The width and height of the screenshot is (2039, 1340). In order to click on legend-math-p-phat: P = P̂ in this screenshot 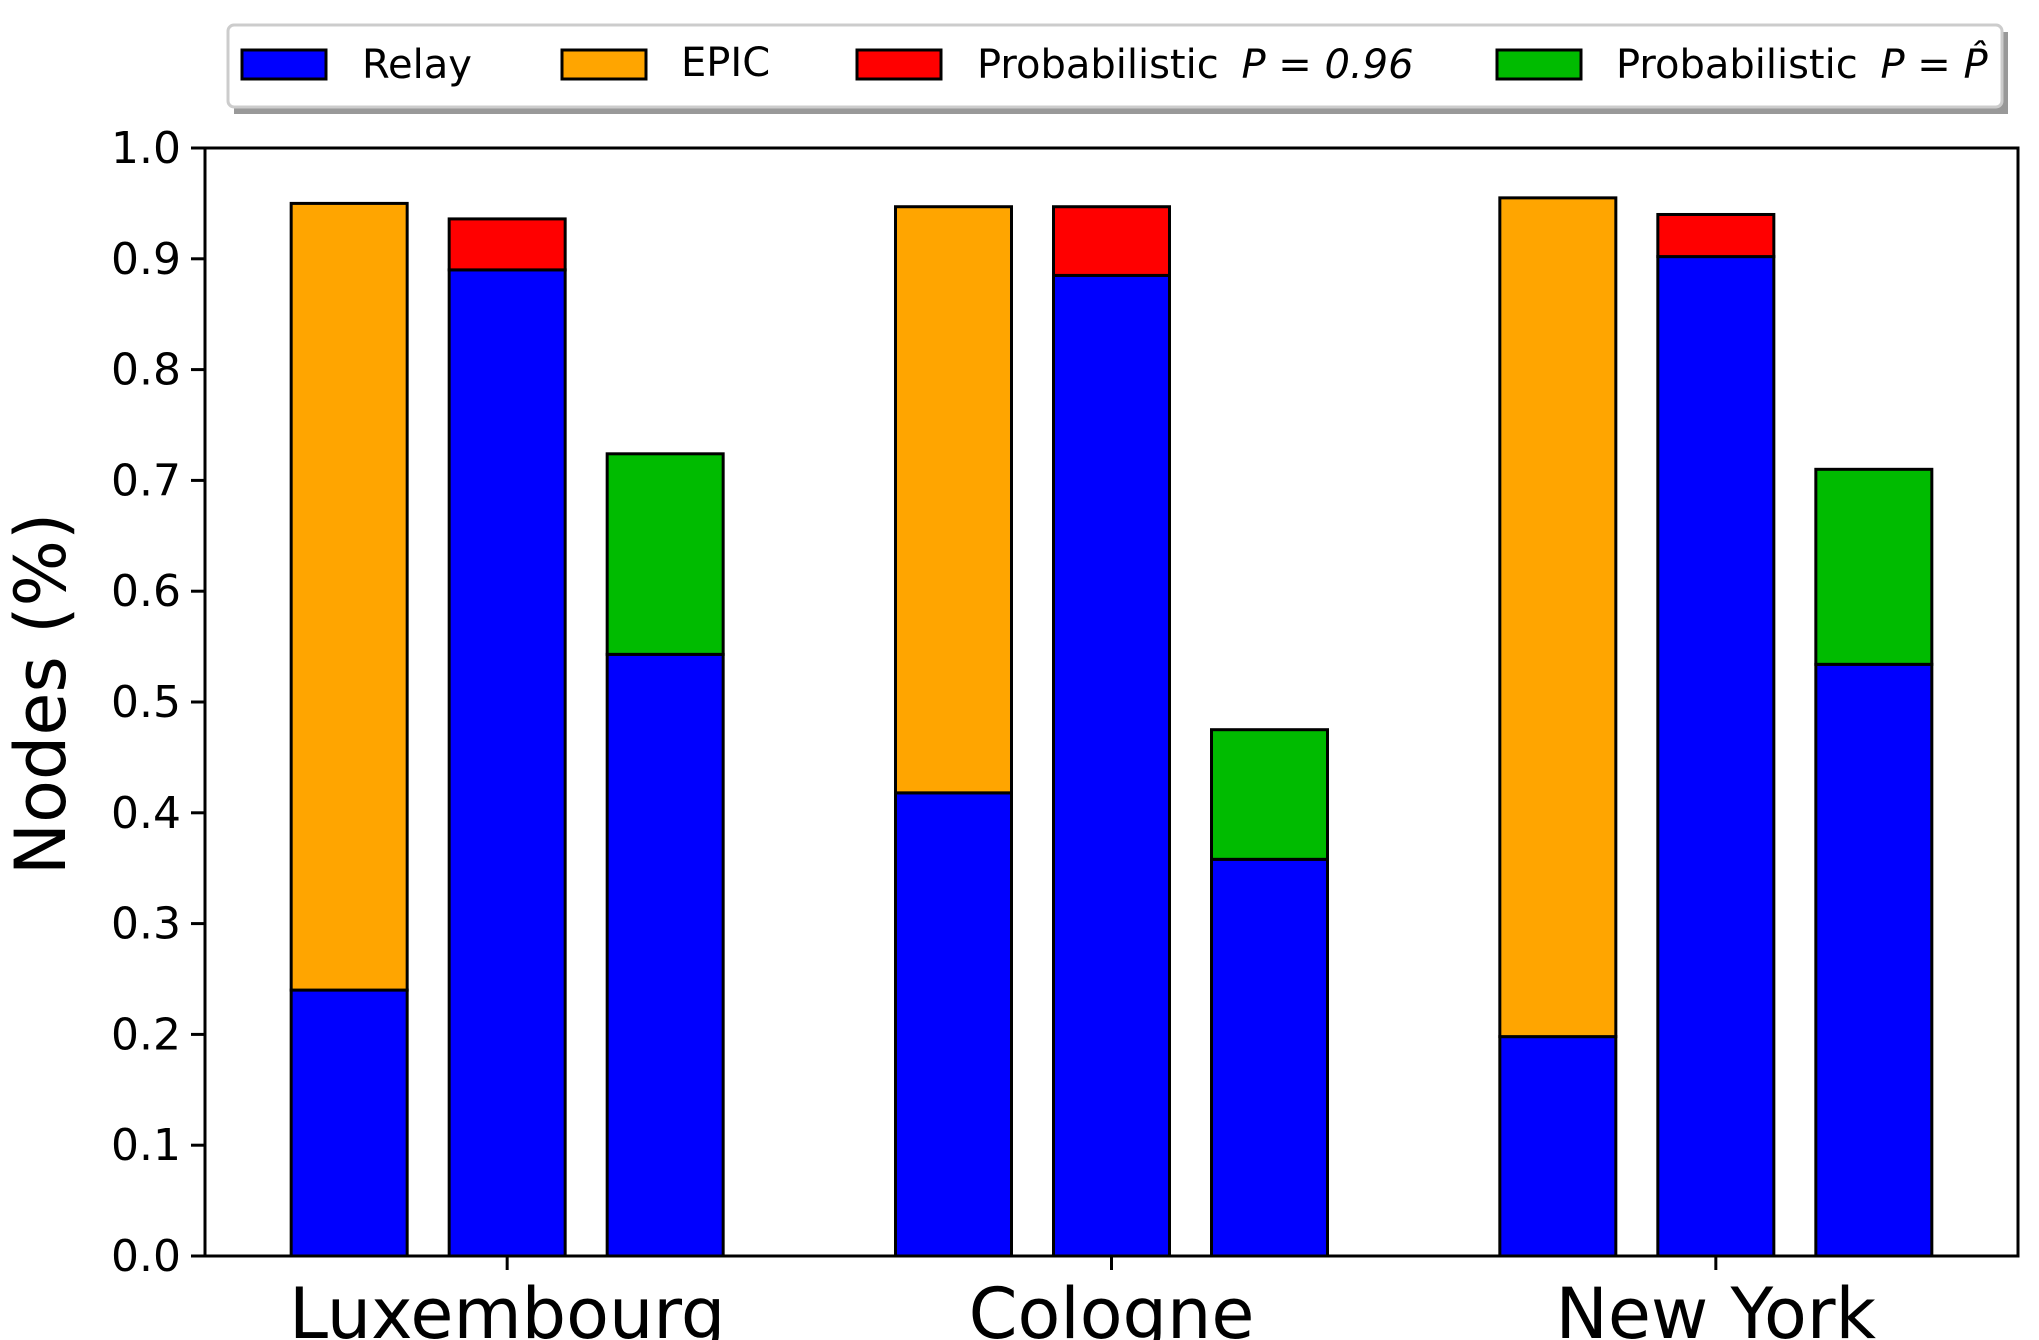, I will do `click(1934, 64)`.